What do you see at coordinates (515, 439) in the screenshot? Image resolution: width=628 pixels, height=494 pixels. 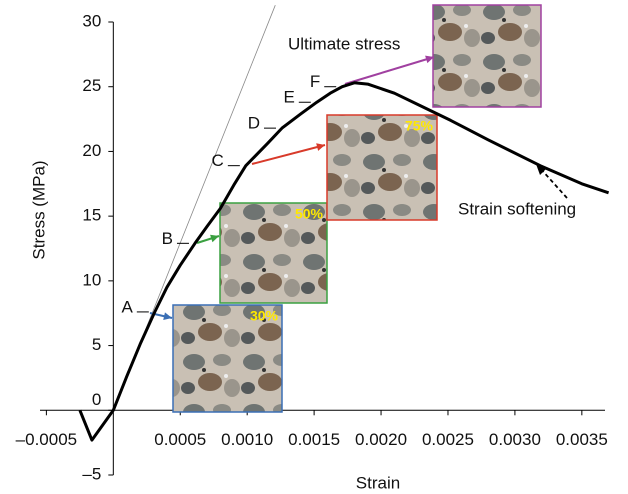 I see `x-tick-label: 0.0030` at bounding box center [515, 439].